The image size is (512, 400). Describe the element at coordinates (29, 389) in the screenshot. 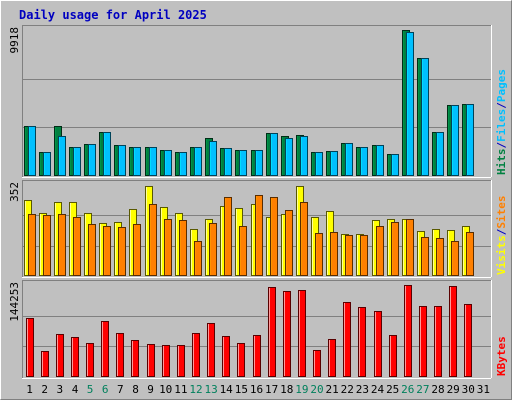

I see `day-label-1: 1` at that location.